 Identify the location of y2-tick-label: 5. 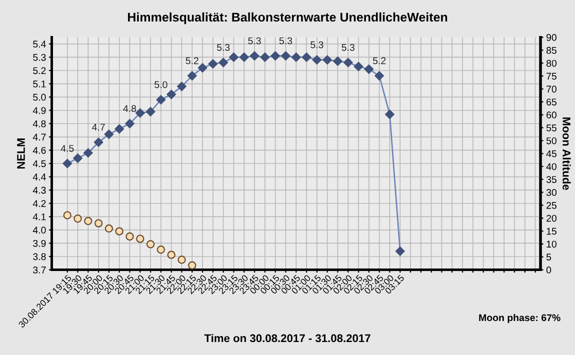
(549, 257).